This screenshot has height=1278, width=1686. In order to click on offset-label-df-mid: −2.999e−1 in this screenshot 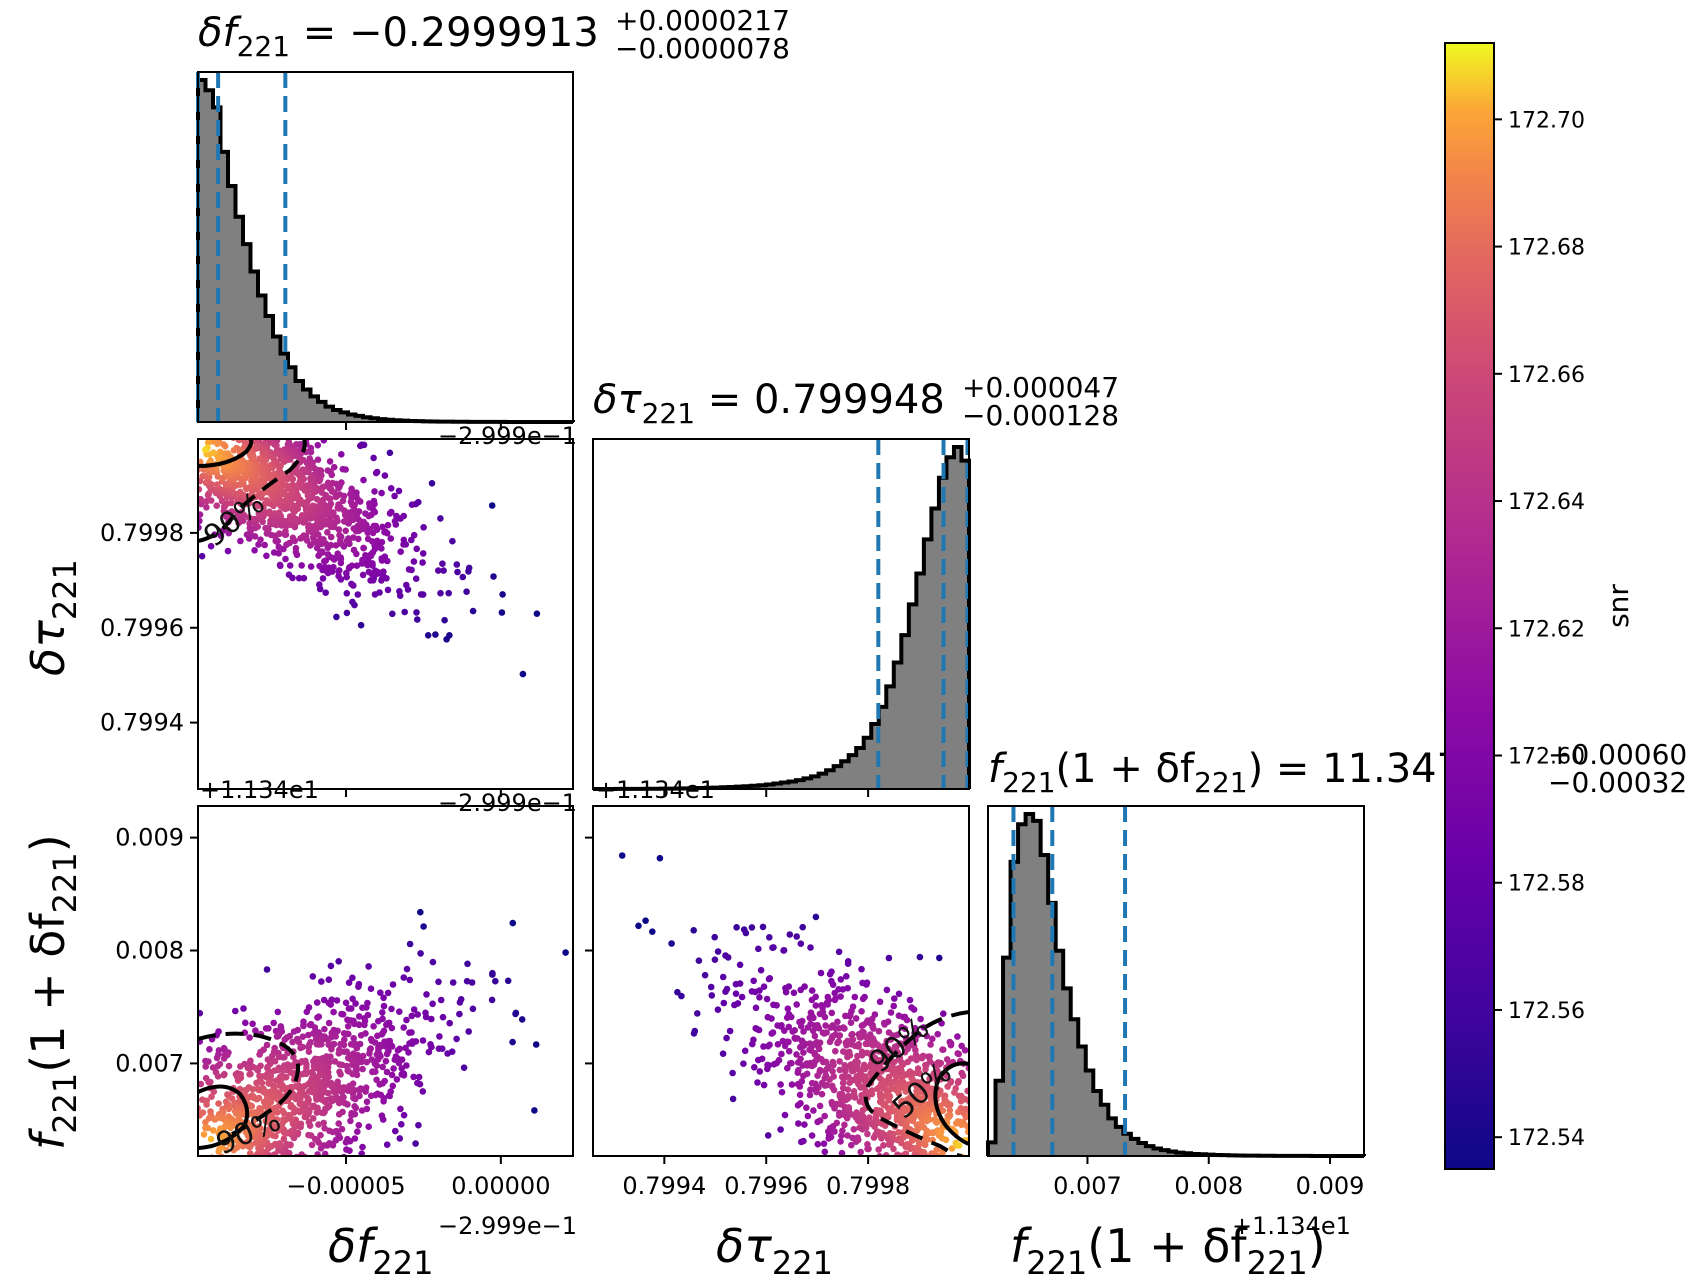, I will do `click(507, 803)`.